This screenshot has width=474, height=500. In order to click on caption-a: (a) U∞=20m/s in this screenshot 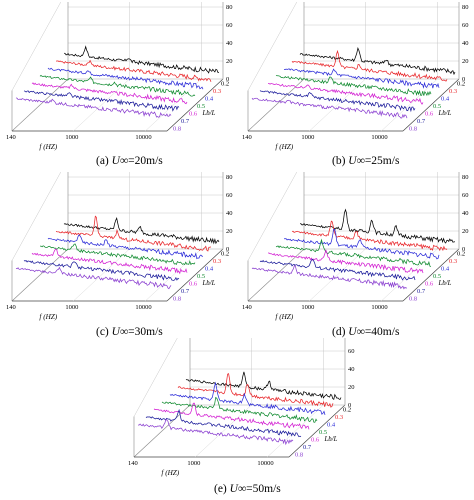, I will do `click(129, 161)`.